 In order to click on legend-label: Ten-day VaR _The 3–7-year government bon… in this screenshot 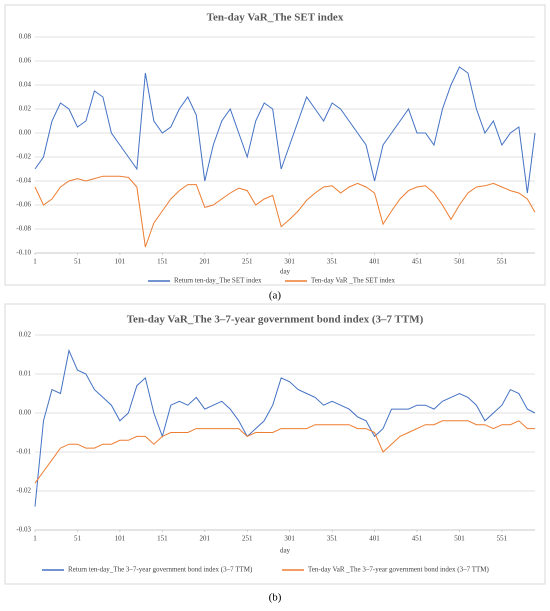, I will do `click(398, 570)`.